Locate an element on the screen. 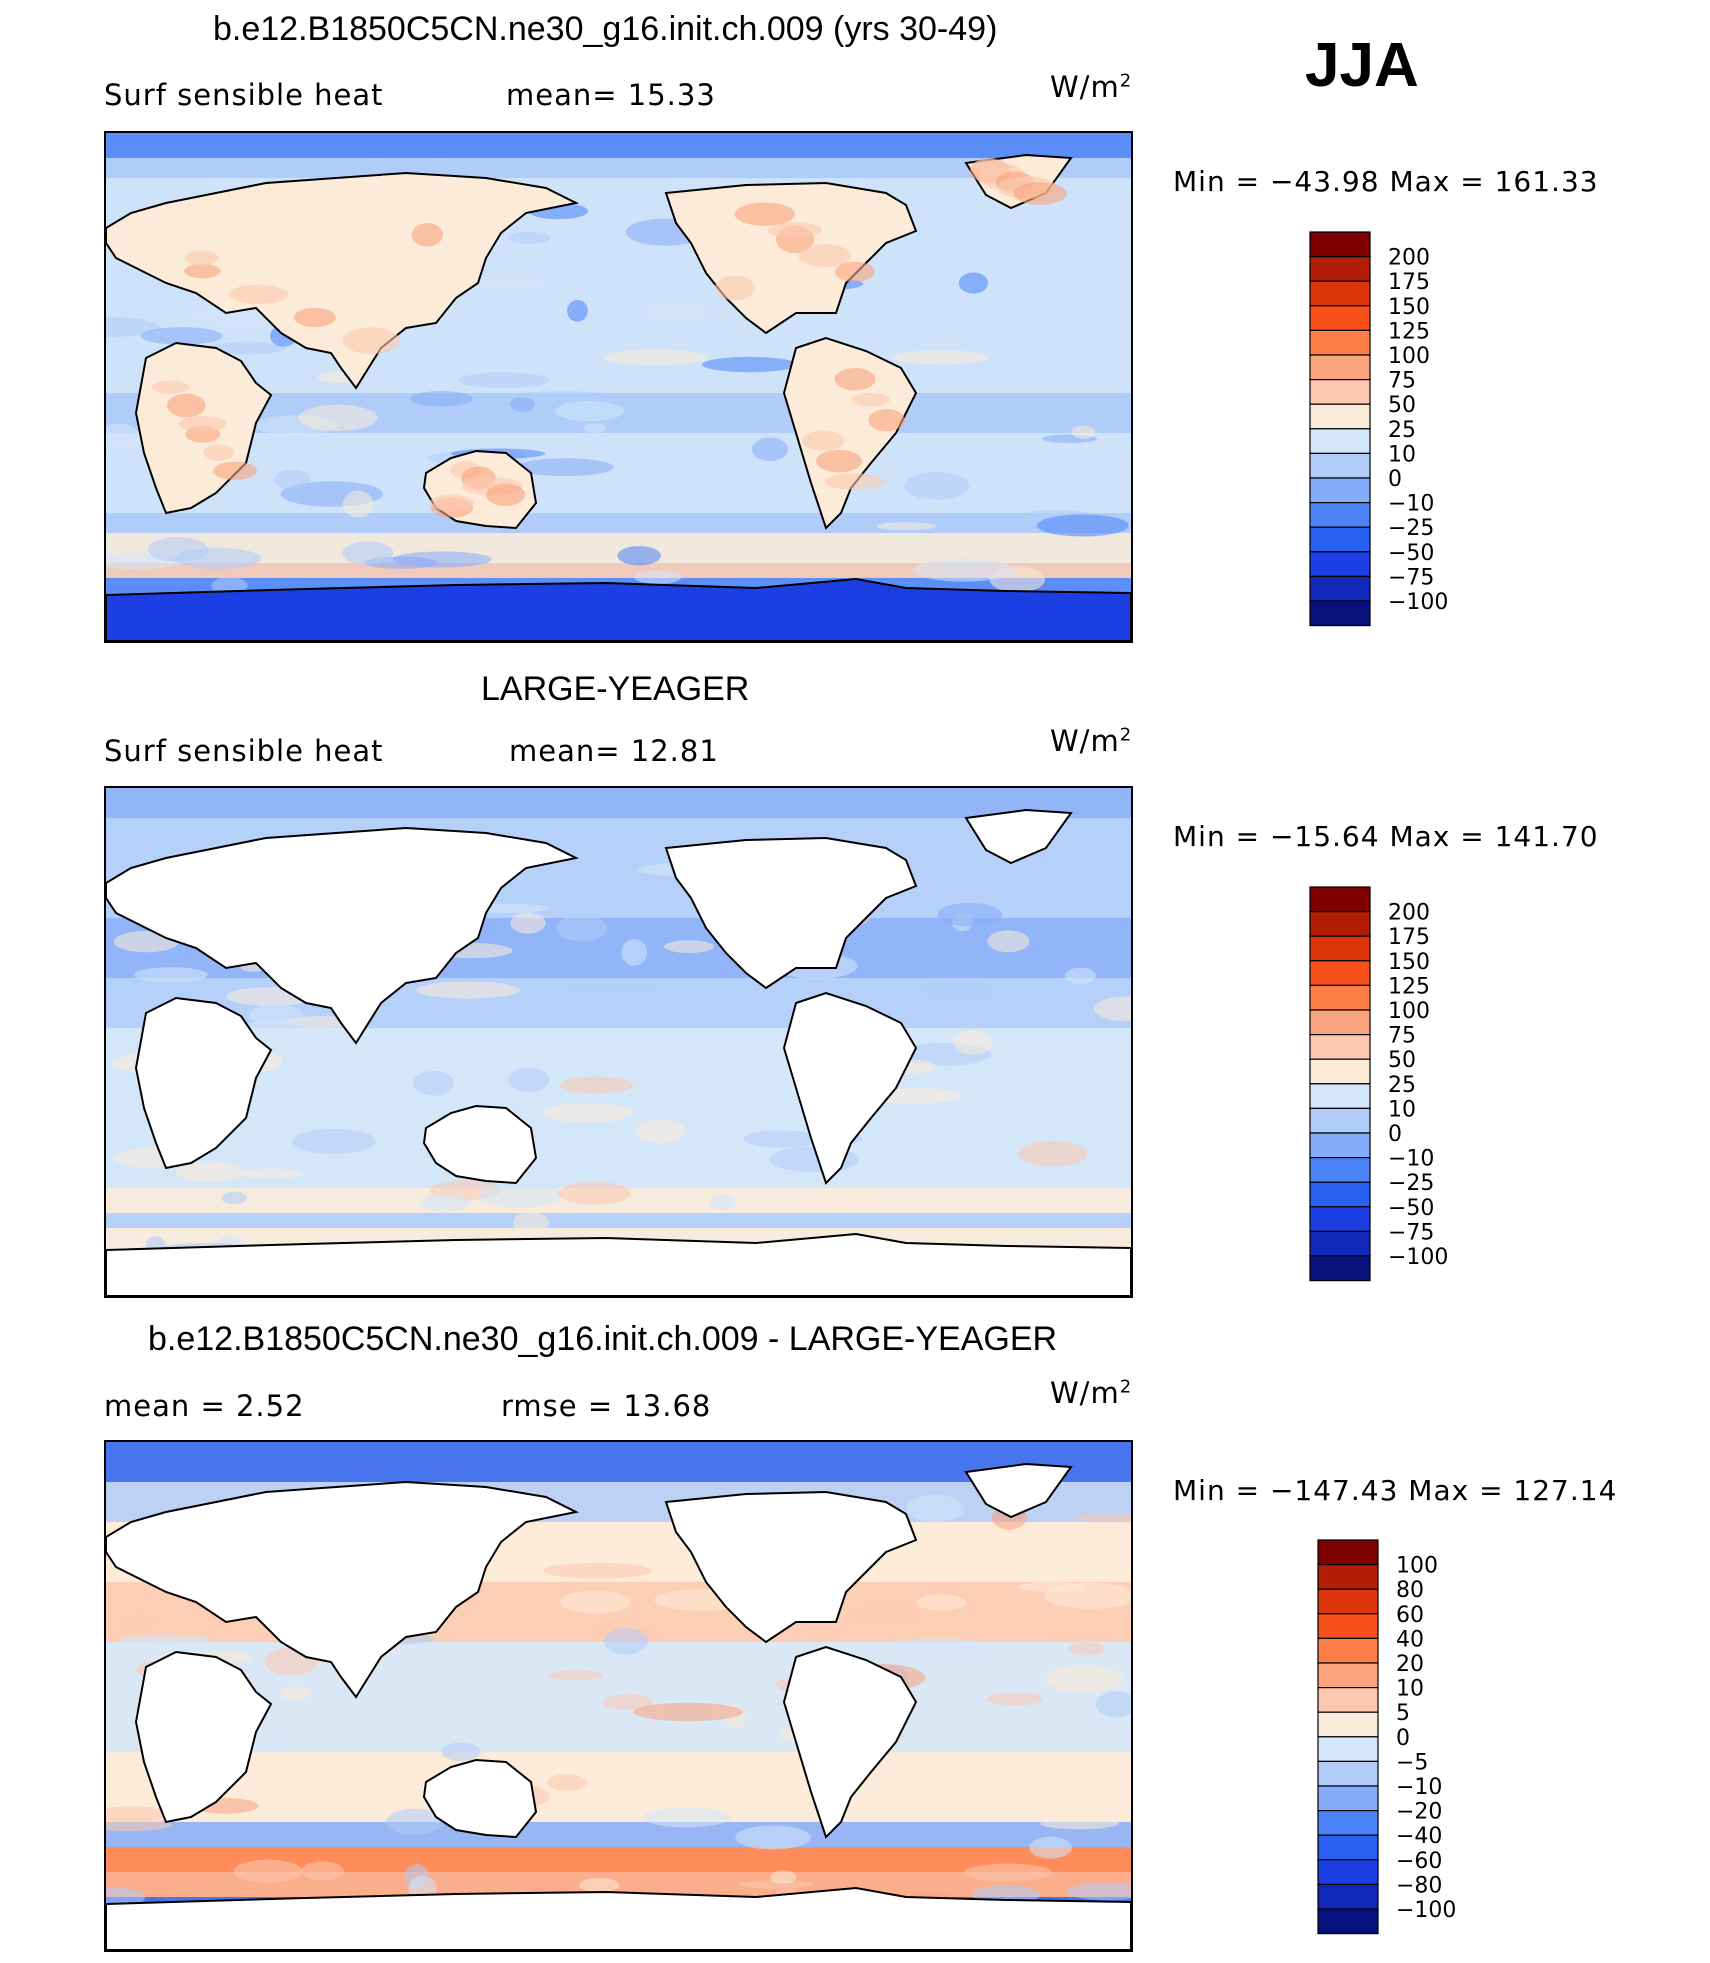  colorbar-tick-label: −75 is located at coordinates (1411, 1232).